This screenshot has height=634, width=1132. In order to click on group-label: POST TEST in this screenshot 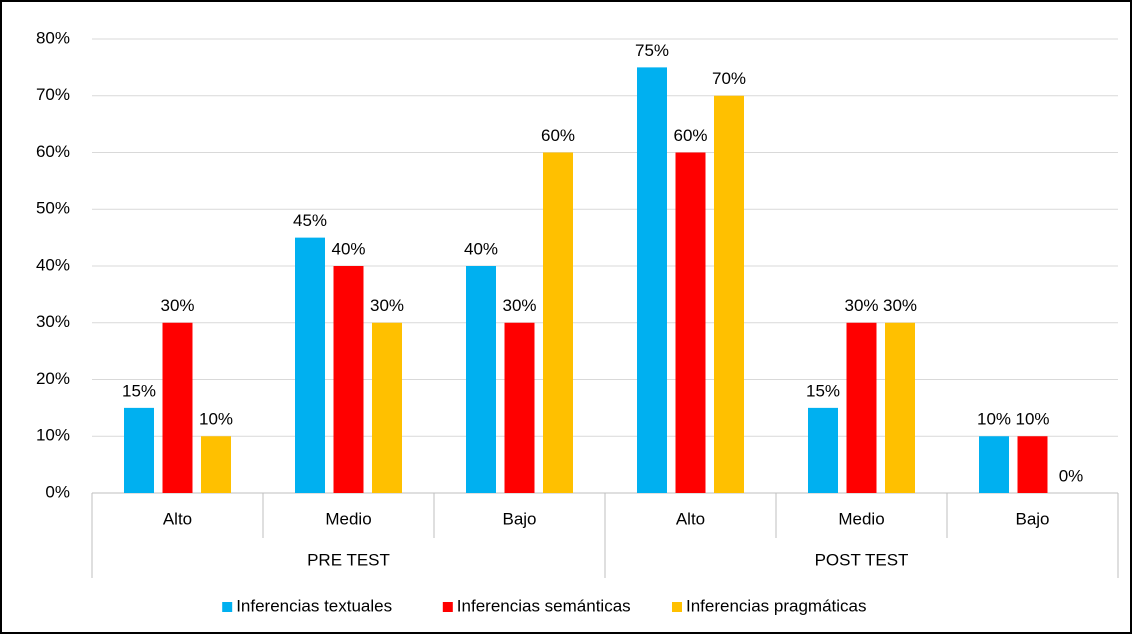, I will do `click(862, 559)`.